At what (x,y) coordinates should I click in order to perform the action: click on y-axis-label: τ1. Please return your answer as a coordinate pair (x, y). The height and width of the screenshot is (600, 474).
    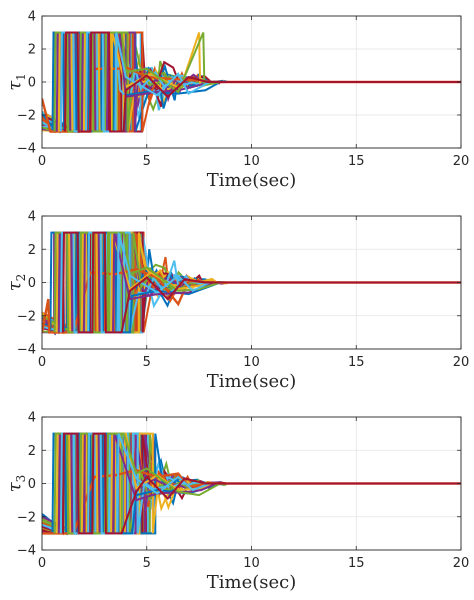
    Looking at the image, I should click on (16, 82).